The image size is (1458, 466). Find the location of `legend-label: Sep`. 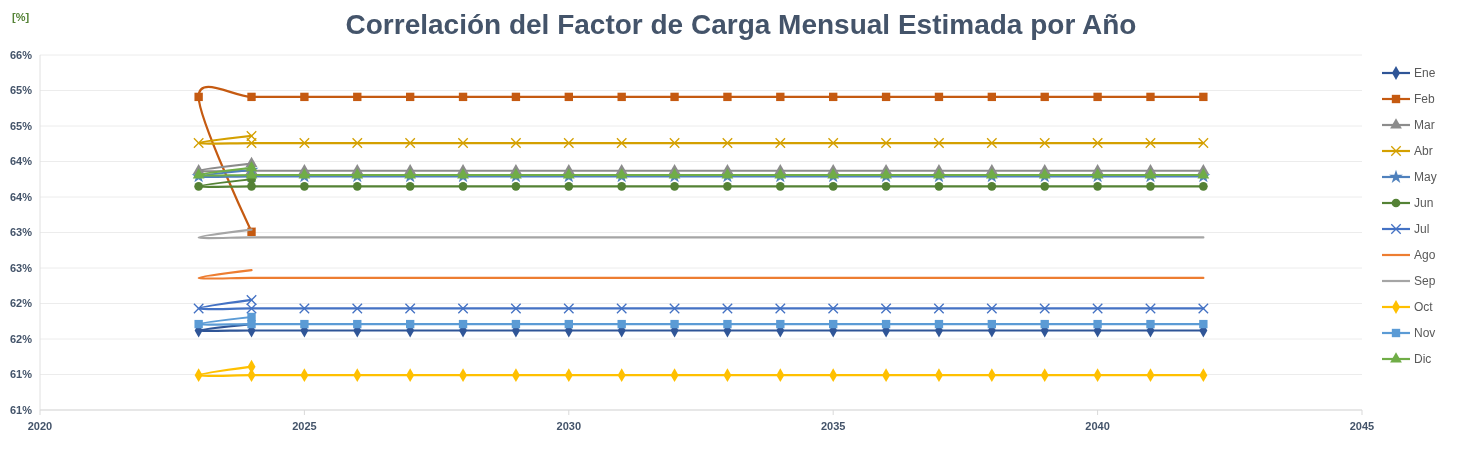

legend-label: Sep is located at coordinates (1425, 281).